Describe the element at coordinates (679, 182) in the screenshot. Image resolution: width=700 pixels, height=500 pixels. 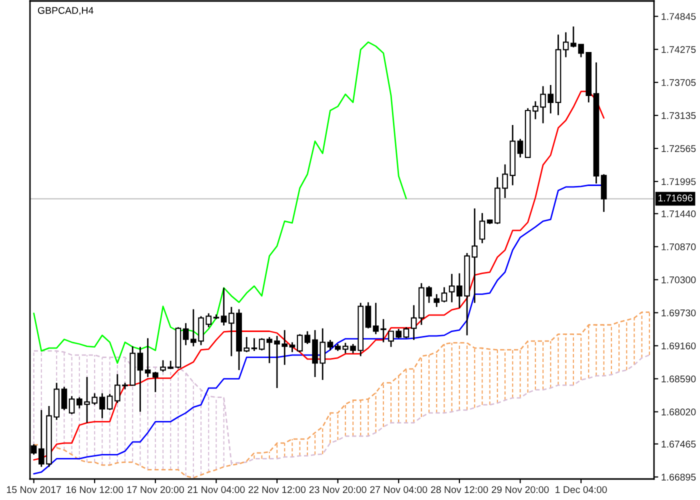
I see `y-tick-label: 1.71995` at that location.